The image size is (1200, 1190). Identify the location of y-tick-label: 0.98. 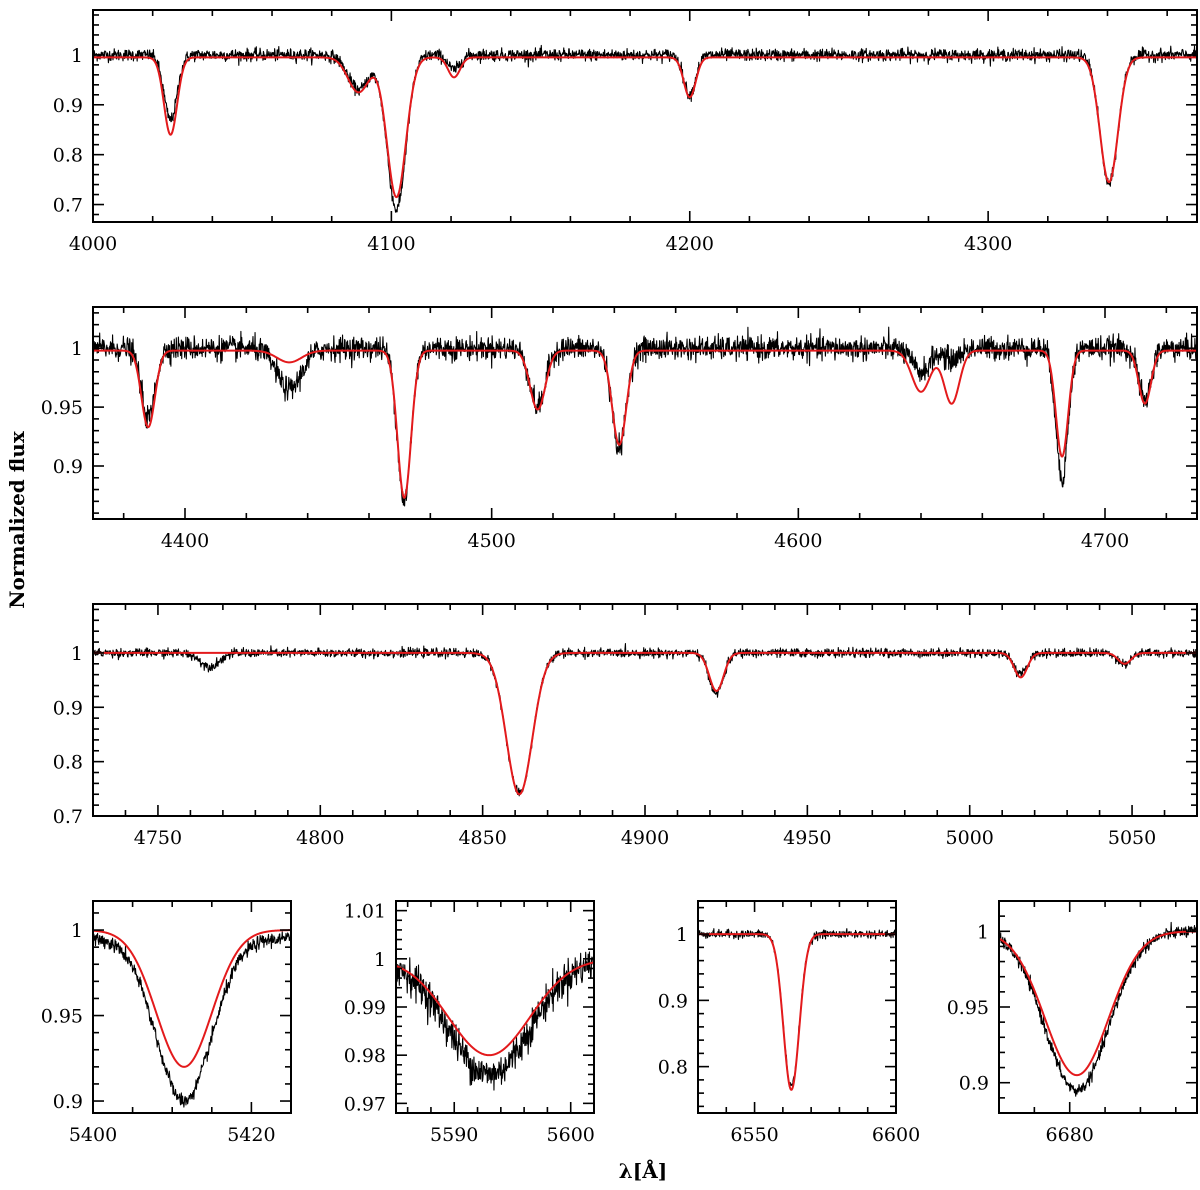
(365, 1056).